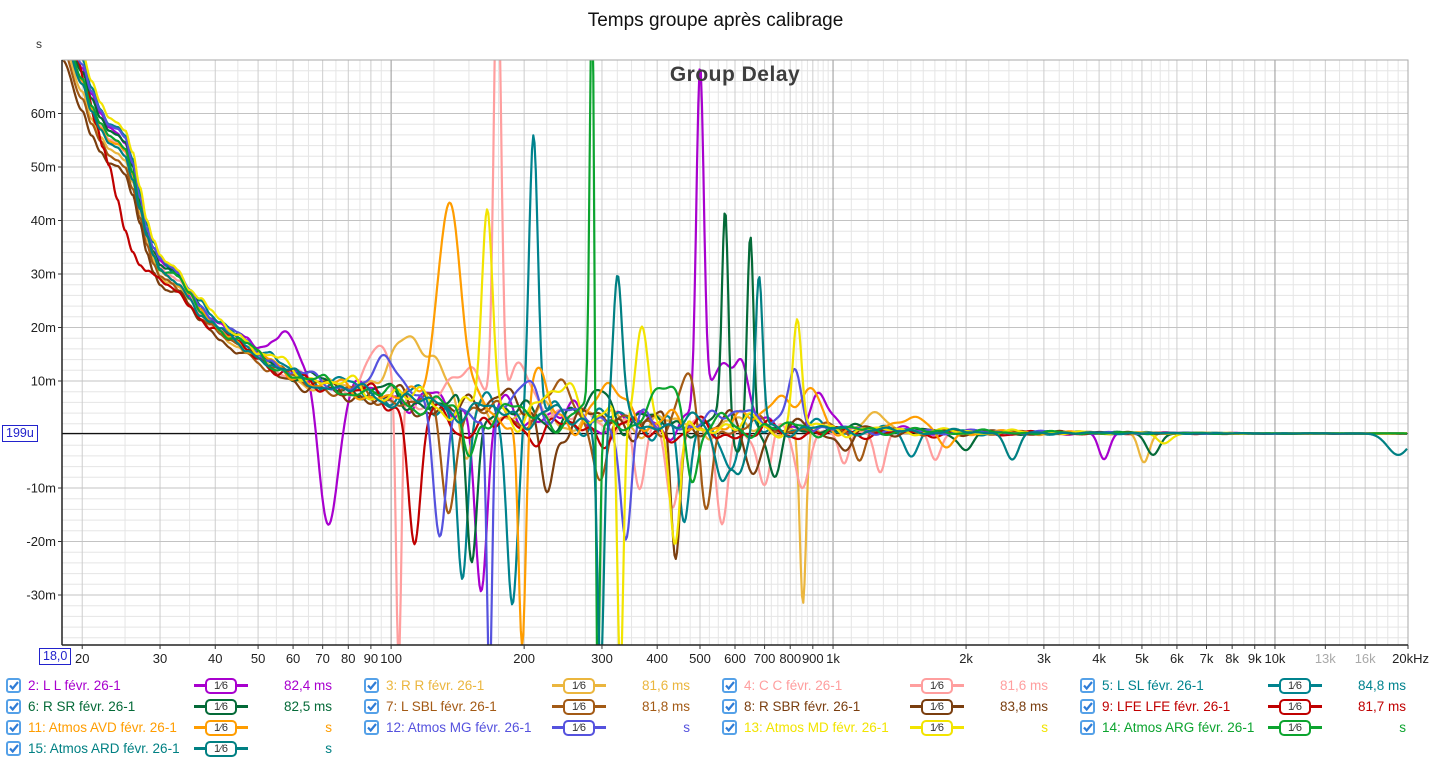 The height and width of the screenshot is (781, 1431). What do you see at coordinates (55, 656) in the screenshot?
I see `cursor-x-readout: 18,0` at bounding box center [55, 656].